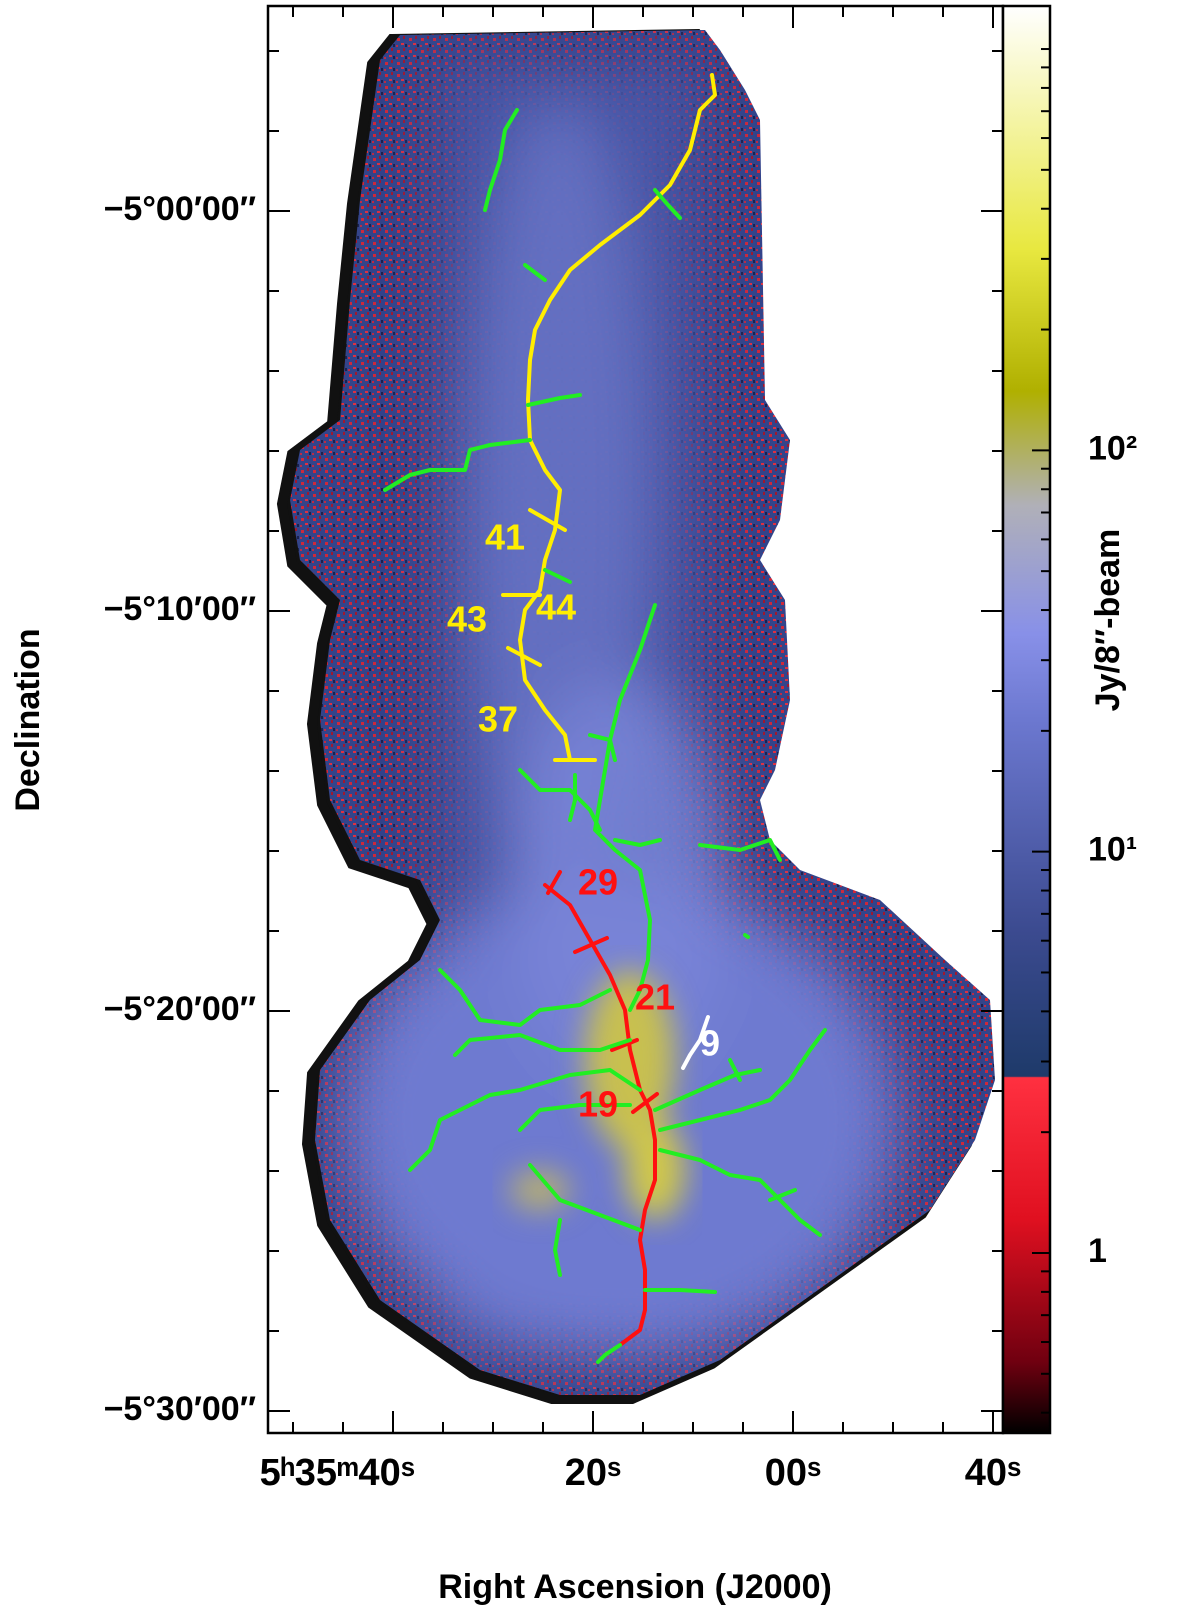 The width and height of the screenshot is (1200, 1619). I want to click on x-tick-label: 40ˢ, so click(993, 1473).